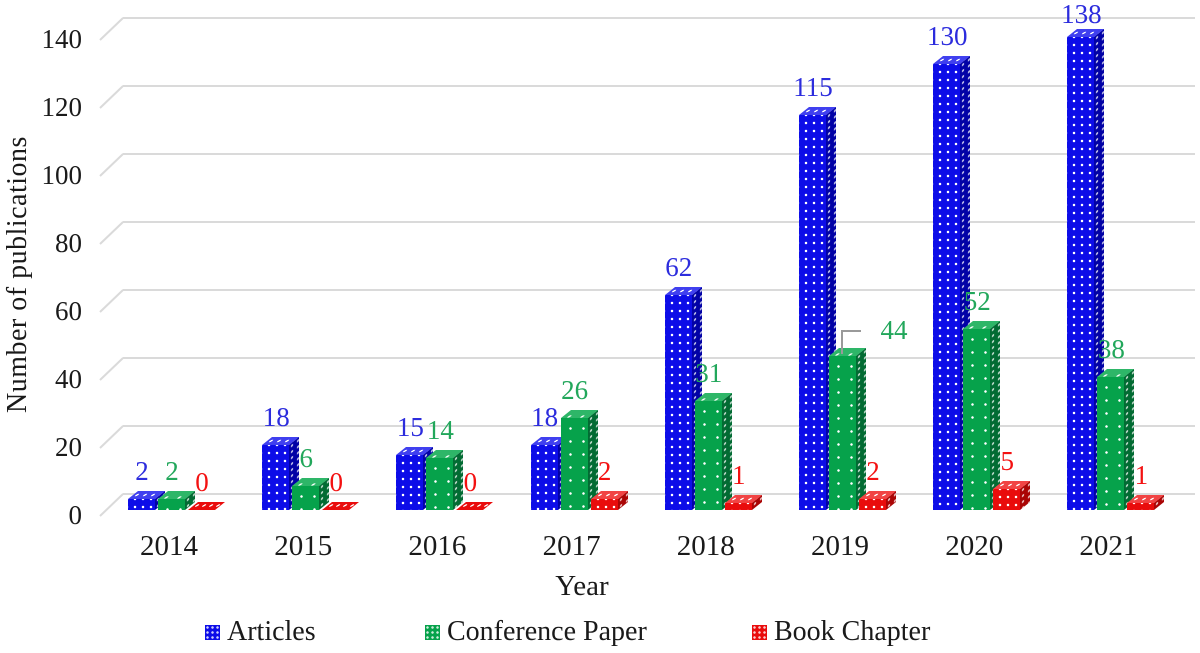 The image size is (1200, 653). What do you see at coordinates (475, 506) in the screenshot?
I see `bar-book-chapter-2016-flat` at bounding box center [475, 506].